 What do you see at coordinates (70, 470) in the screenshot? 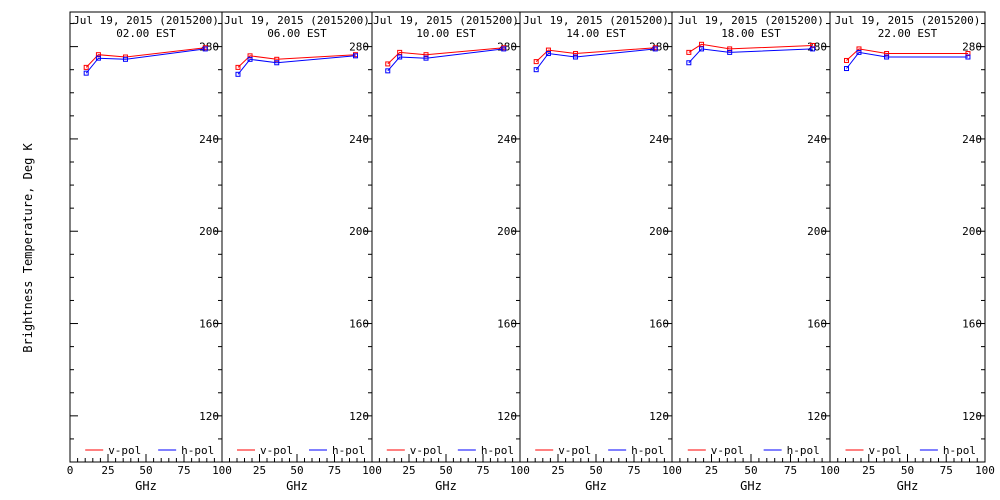
I see `x-tick-label: 0` at bounding box center [70, 470].